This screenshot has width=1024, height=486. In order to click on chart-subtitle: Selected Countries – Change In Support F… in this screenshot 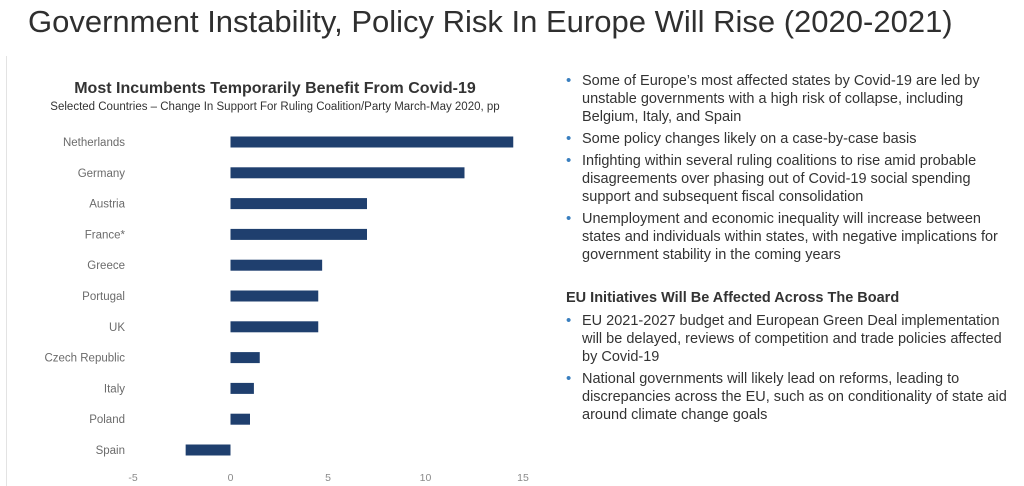, I will do `click(275, 107)`.